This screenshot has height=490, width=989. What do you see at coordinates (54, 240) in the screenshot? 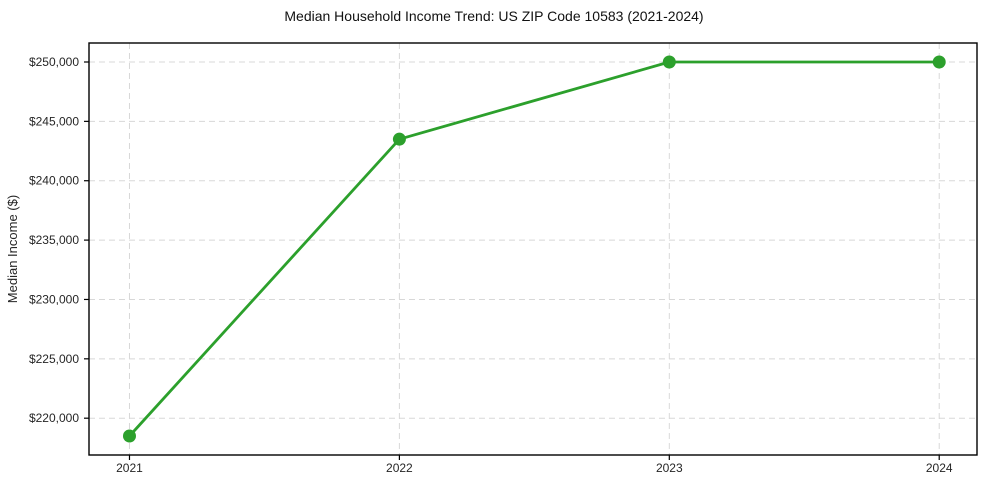
I see `y-tick-label: $235,000` at bounding box center [54, 240].